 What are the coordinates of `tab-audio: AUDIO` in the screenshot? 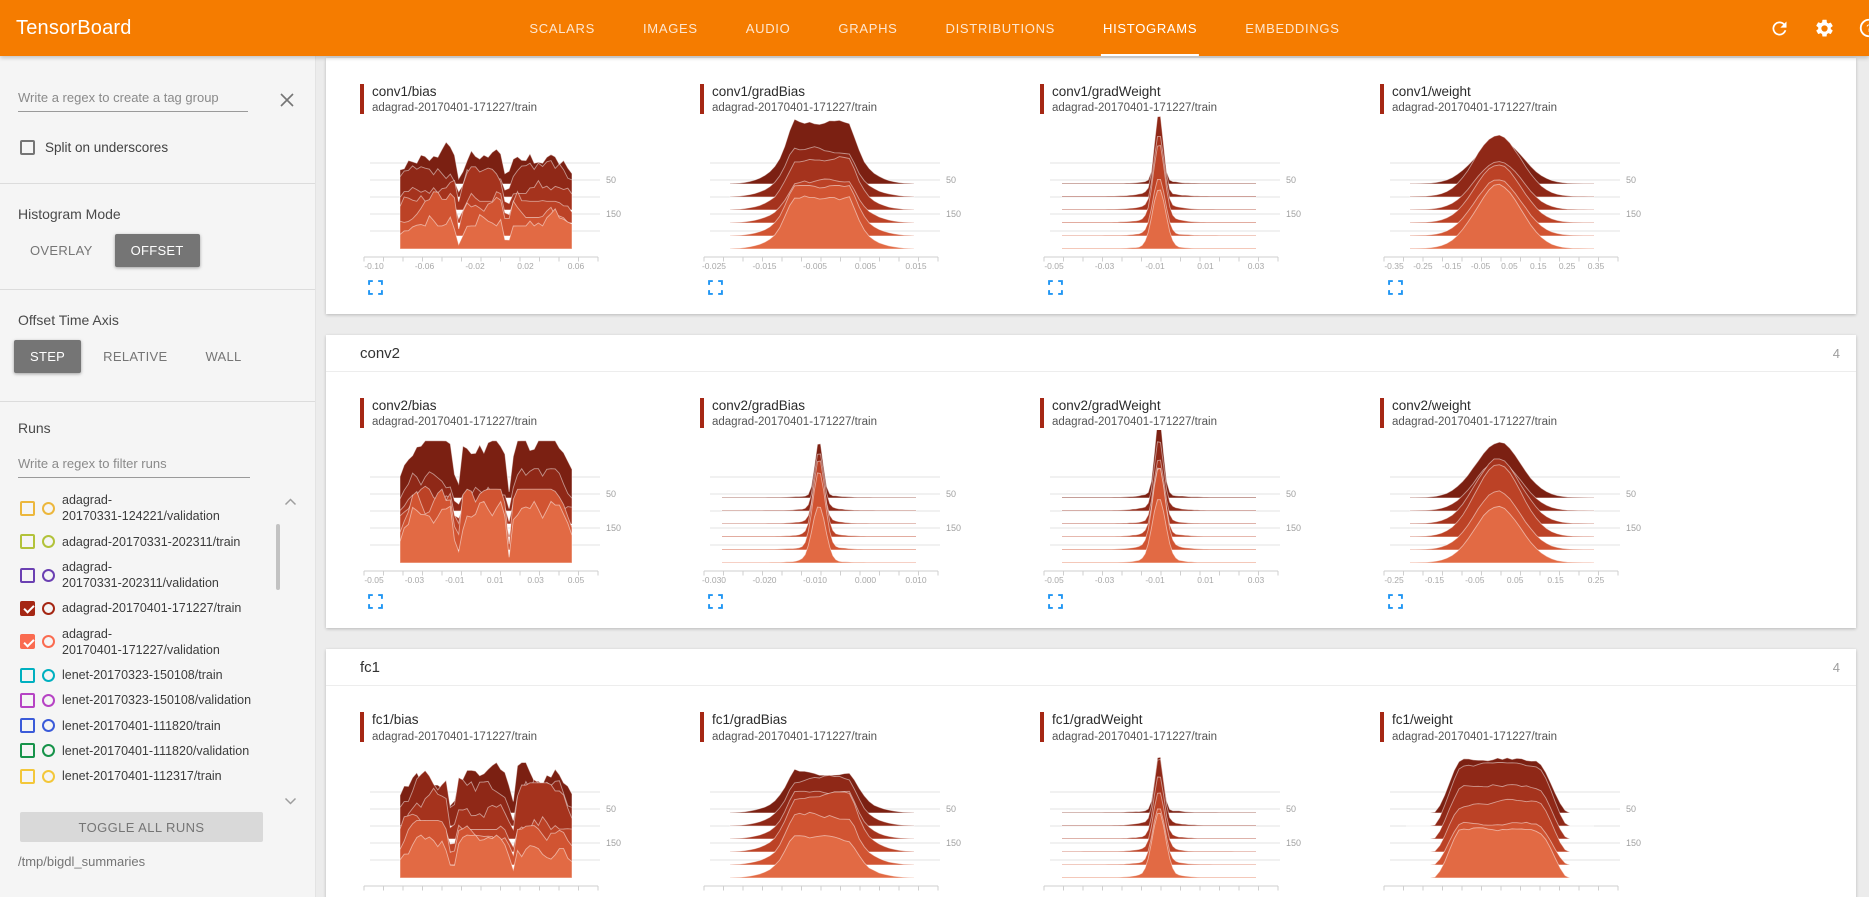 It's located at (768, 28).